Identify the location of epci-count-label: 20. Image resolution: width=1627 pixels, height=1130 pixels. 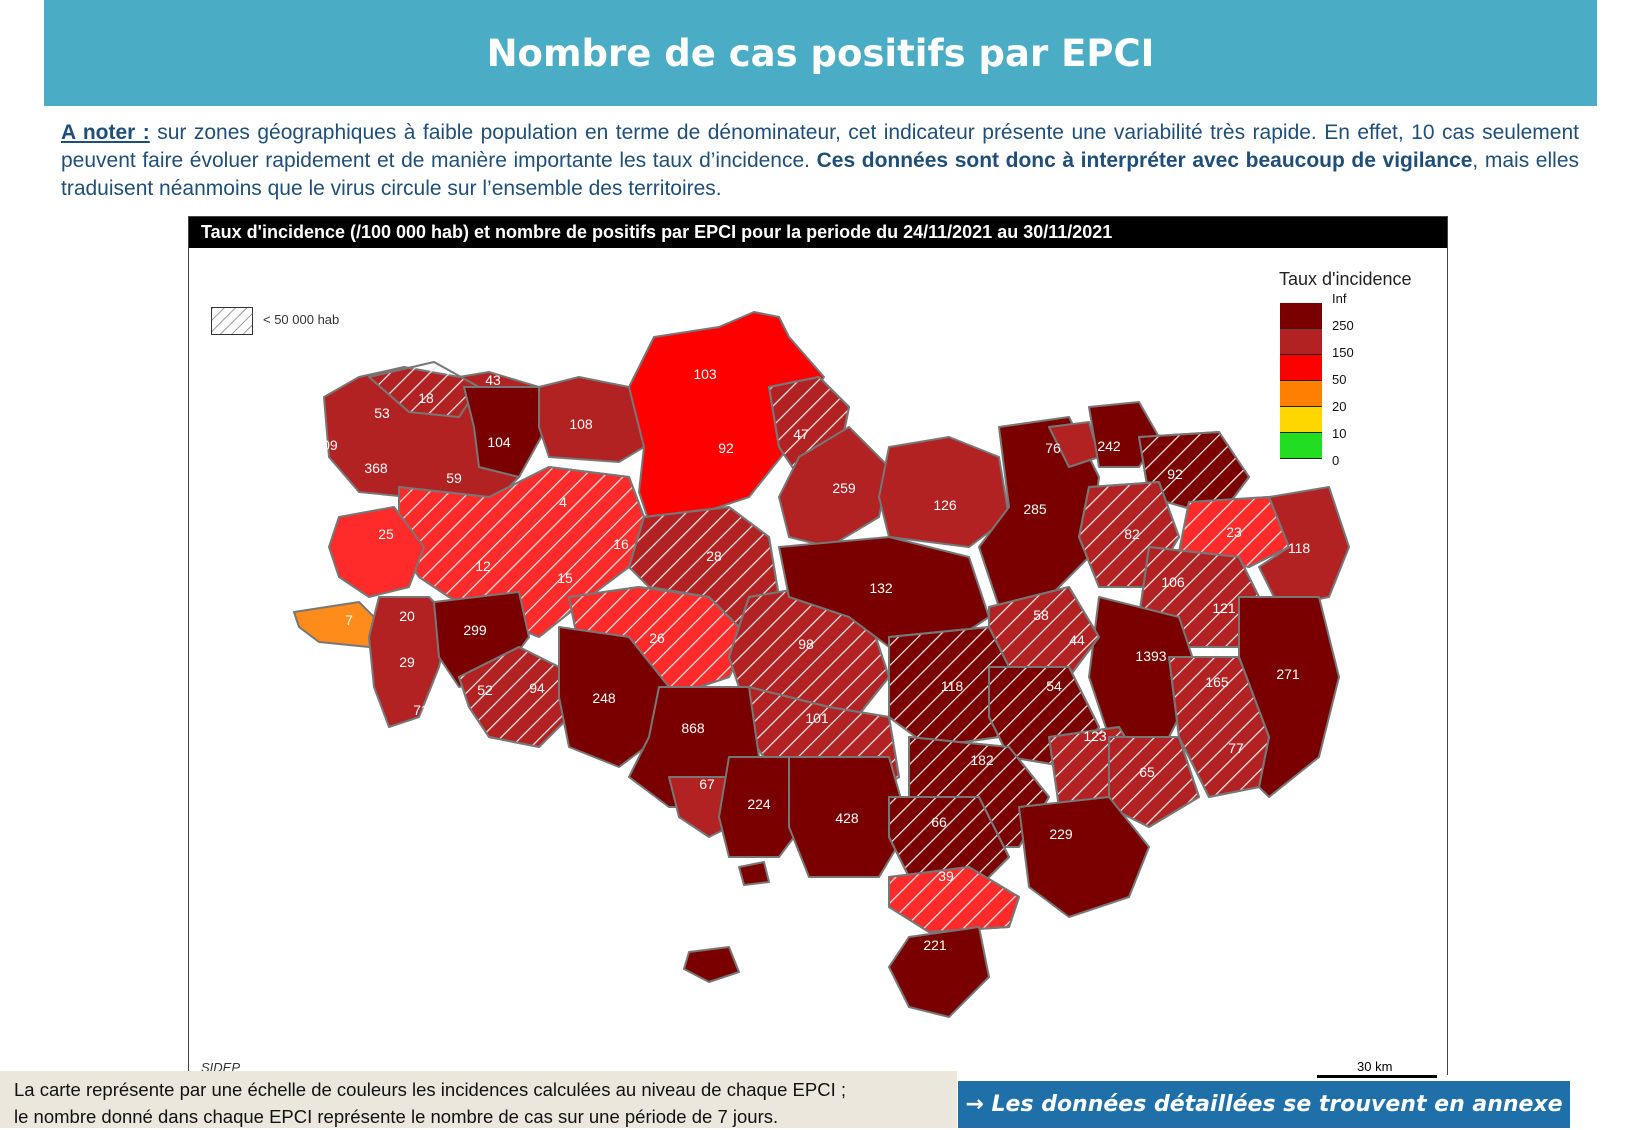
(407, 616).